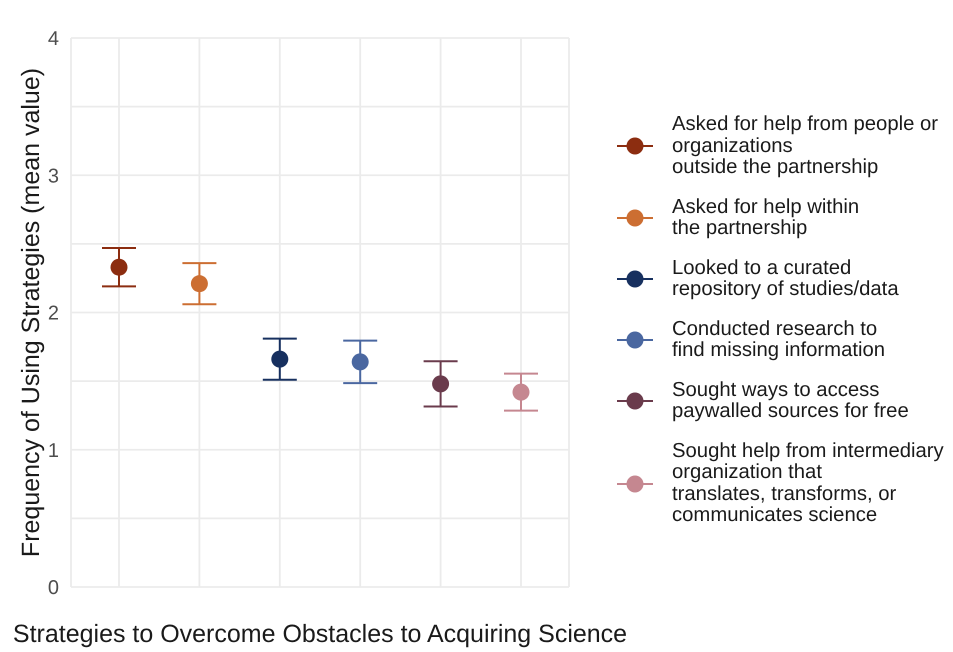 Image resolution: width=953 pixels, height=652 pixels. What do you see at coordinates (53, 451) in the screenshot?
I see `y-tick-label: 1` at bounding box center [53, 451].